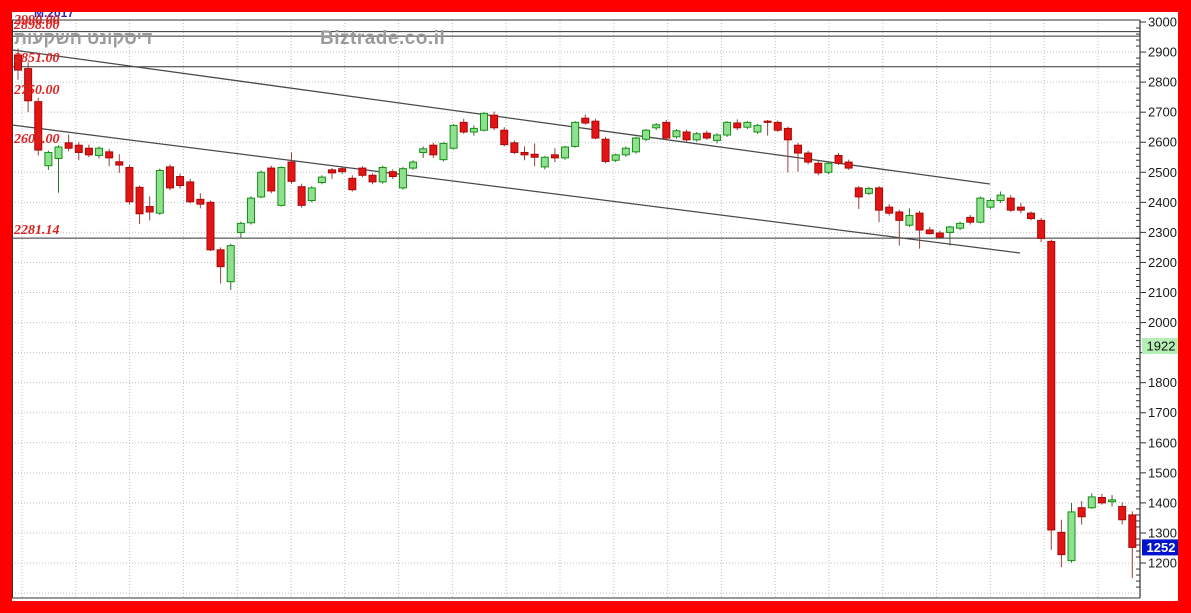 This screenshot has height=613, width=1191. Describe the element at coordinates (1162, 142) in the screenshot. I see `y-axis-tick-label: 2600` at that location.